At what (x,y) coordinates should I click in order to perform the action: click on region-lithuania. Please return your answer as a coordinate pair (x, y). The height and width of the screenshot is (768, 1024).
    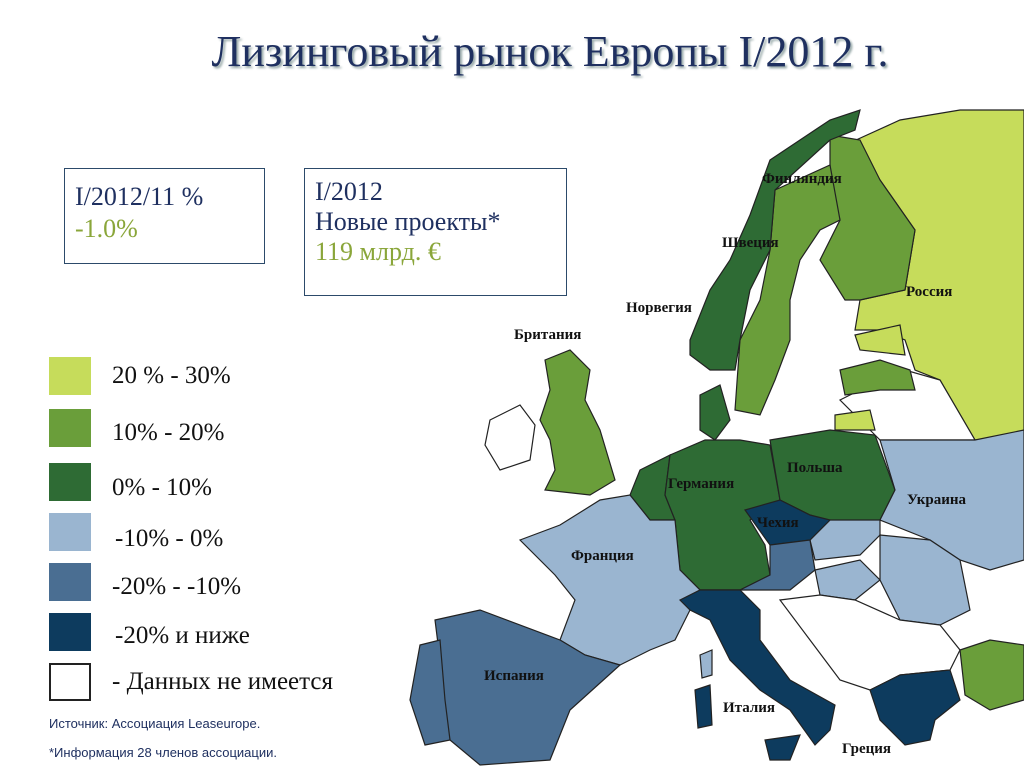
    Looking at the image, I should click on (855, 420).